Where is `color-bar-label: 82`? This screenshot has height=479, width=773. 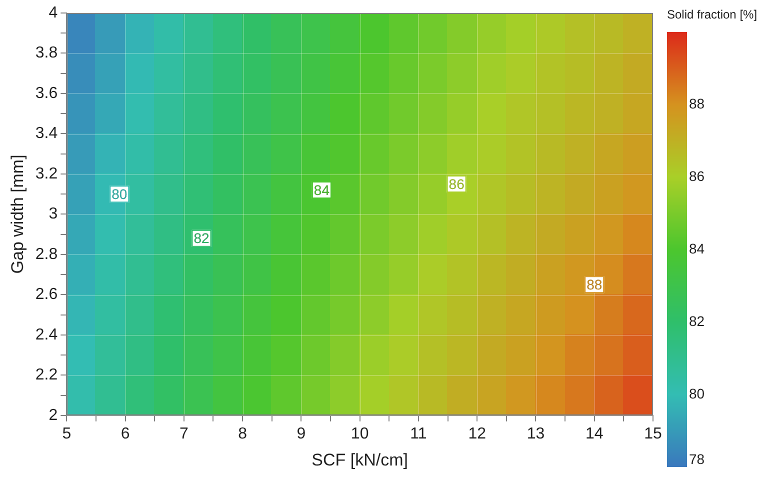
color-bar-label: 82 is located at coordinates (697, 320).